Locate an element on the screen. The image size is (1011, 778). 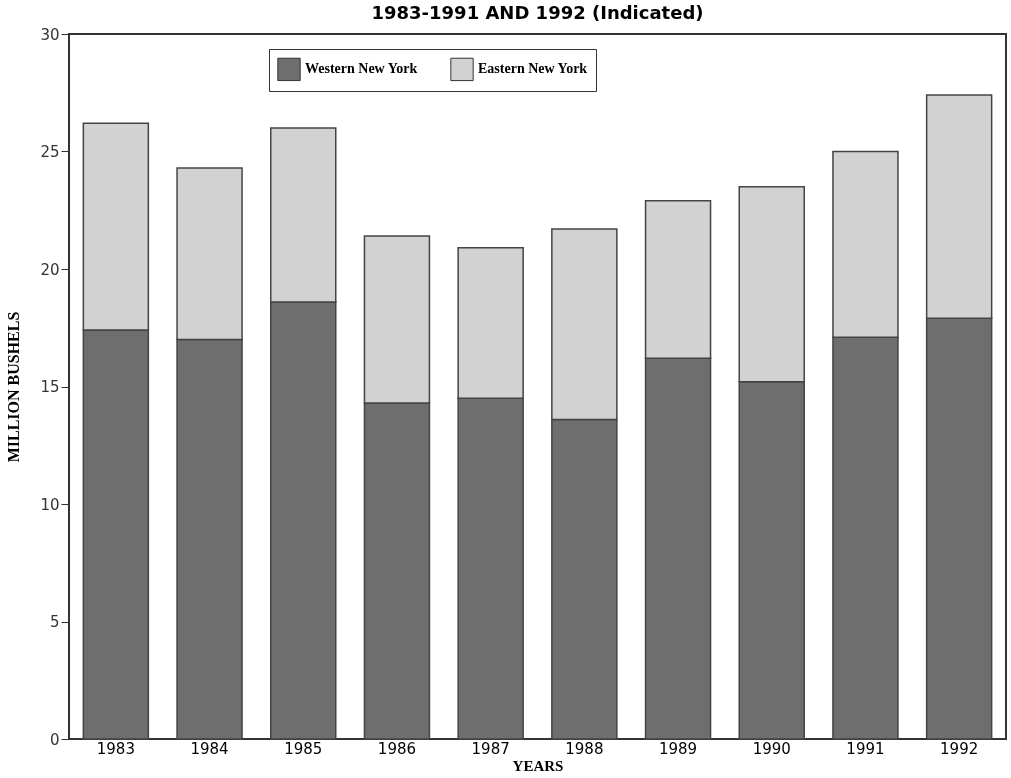
y-tick-label: 25 is located at coordinates (50, 152).